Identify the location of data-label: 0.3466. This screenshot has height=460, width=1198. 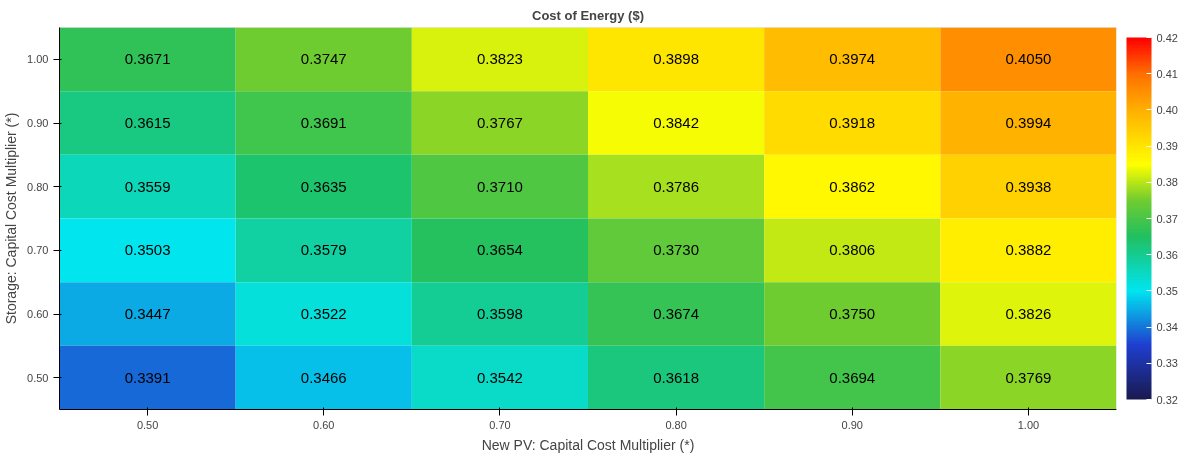
(323, 377).